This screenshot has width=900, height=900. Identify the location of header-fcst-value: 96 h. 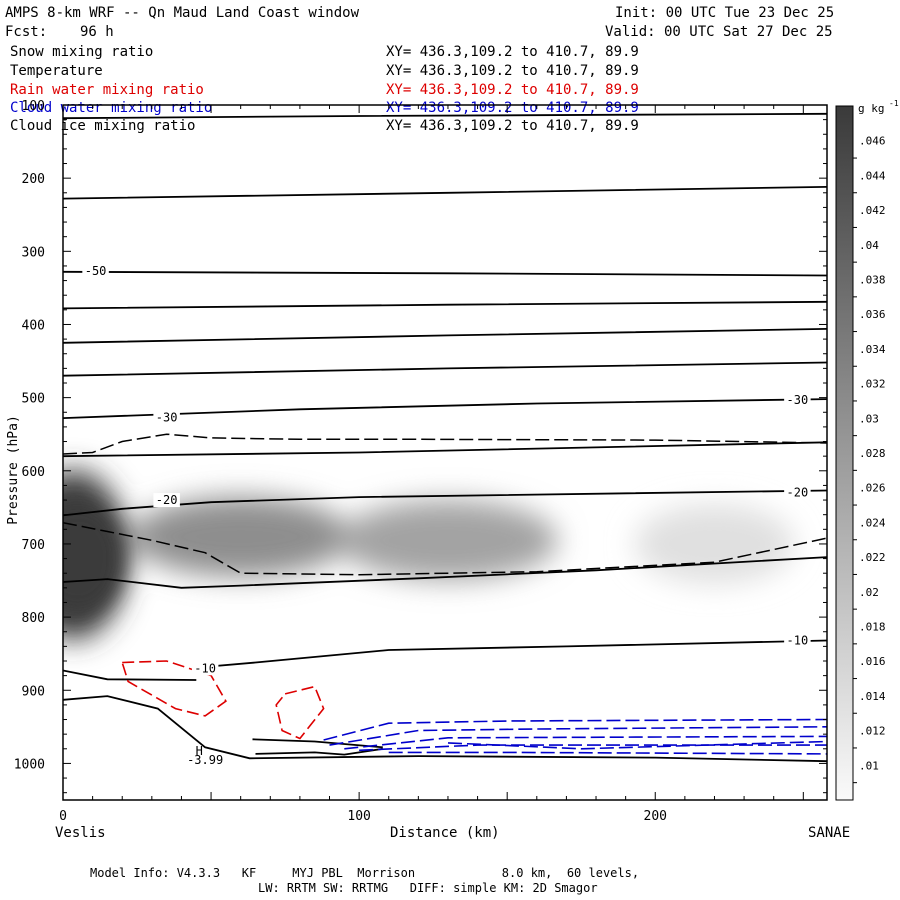
(97, 32).